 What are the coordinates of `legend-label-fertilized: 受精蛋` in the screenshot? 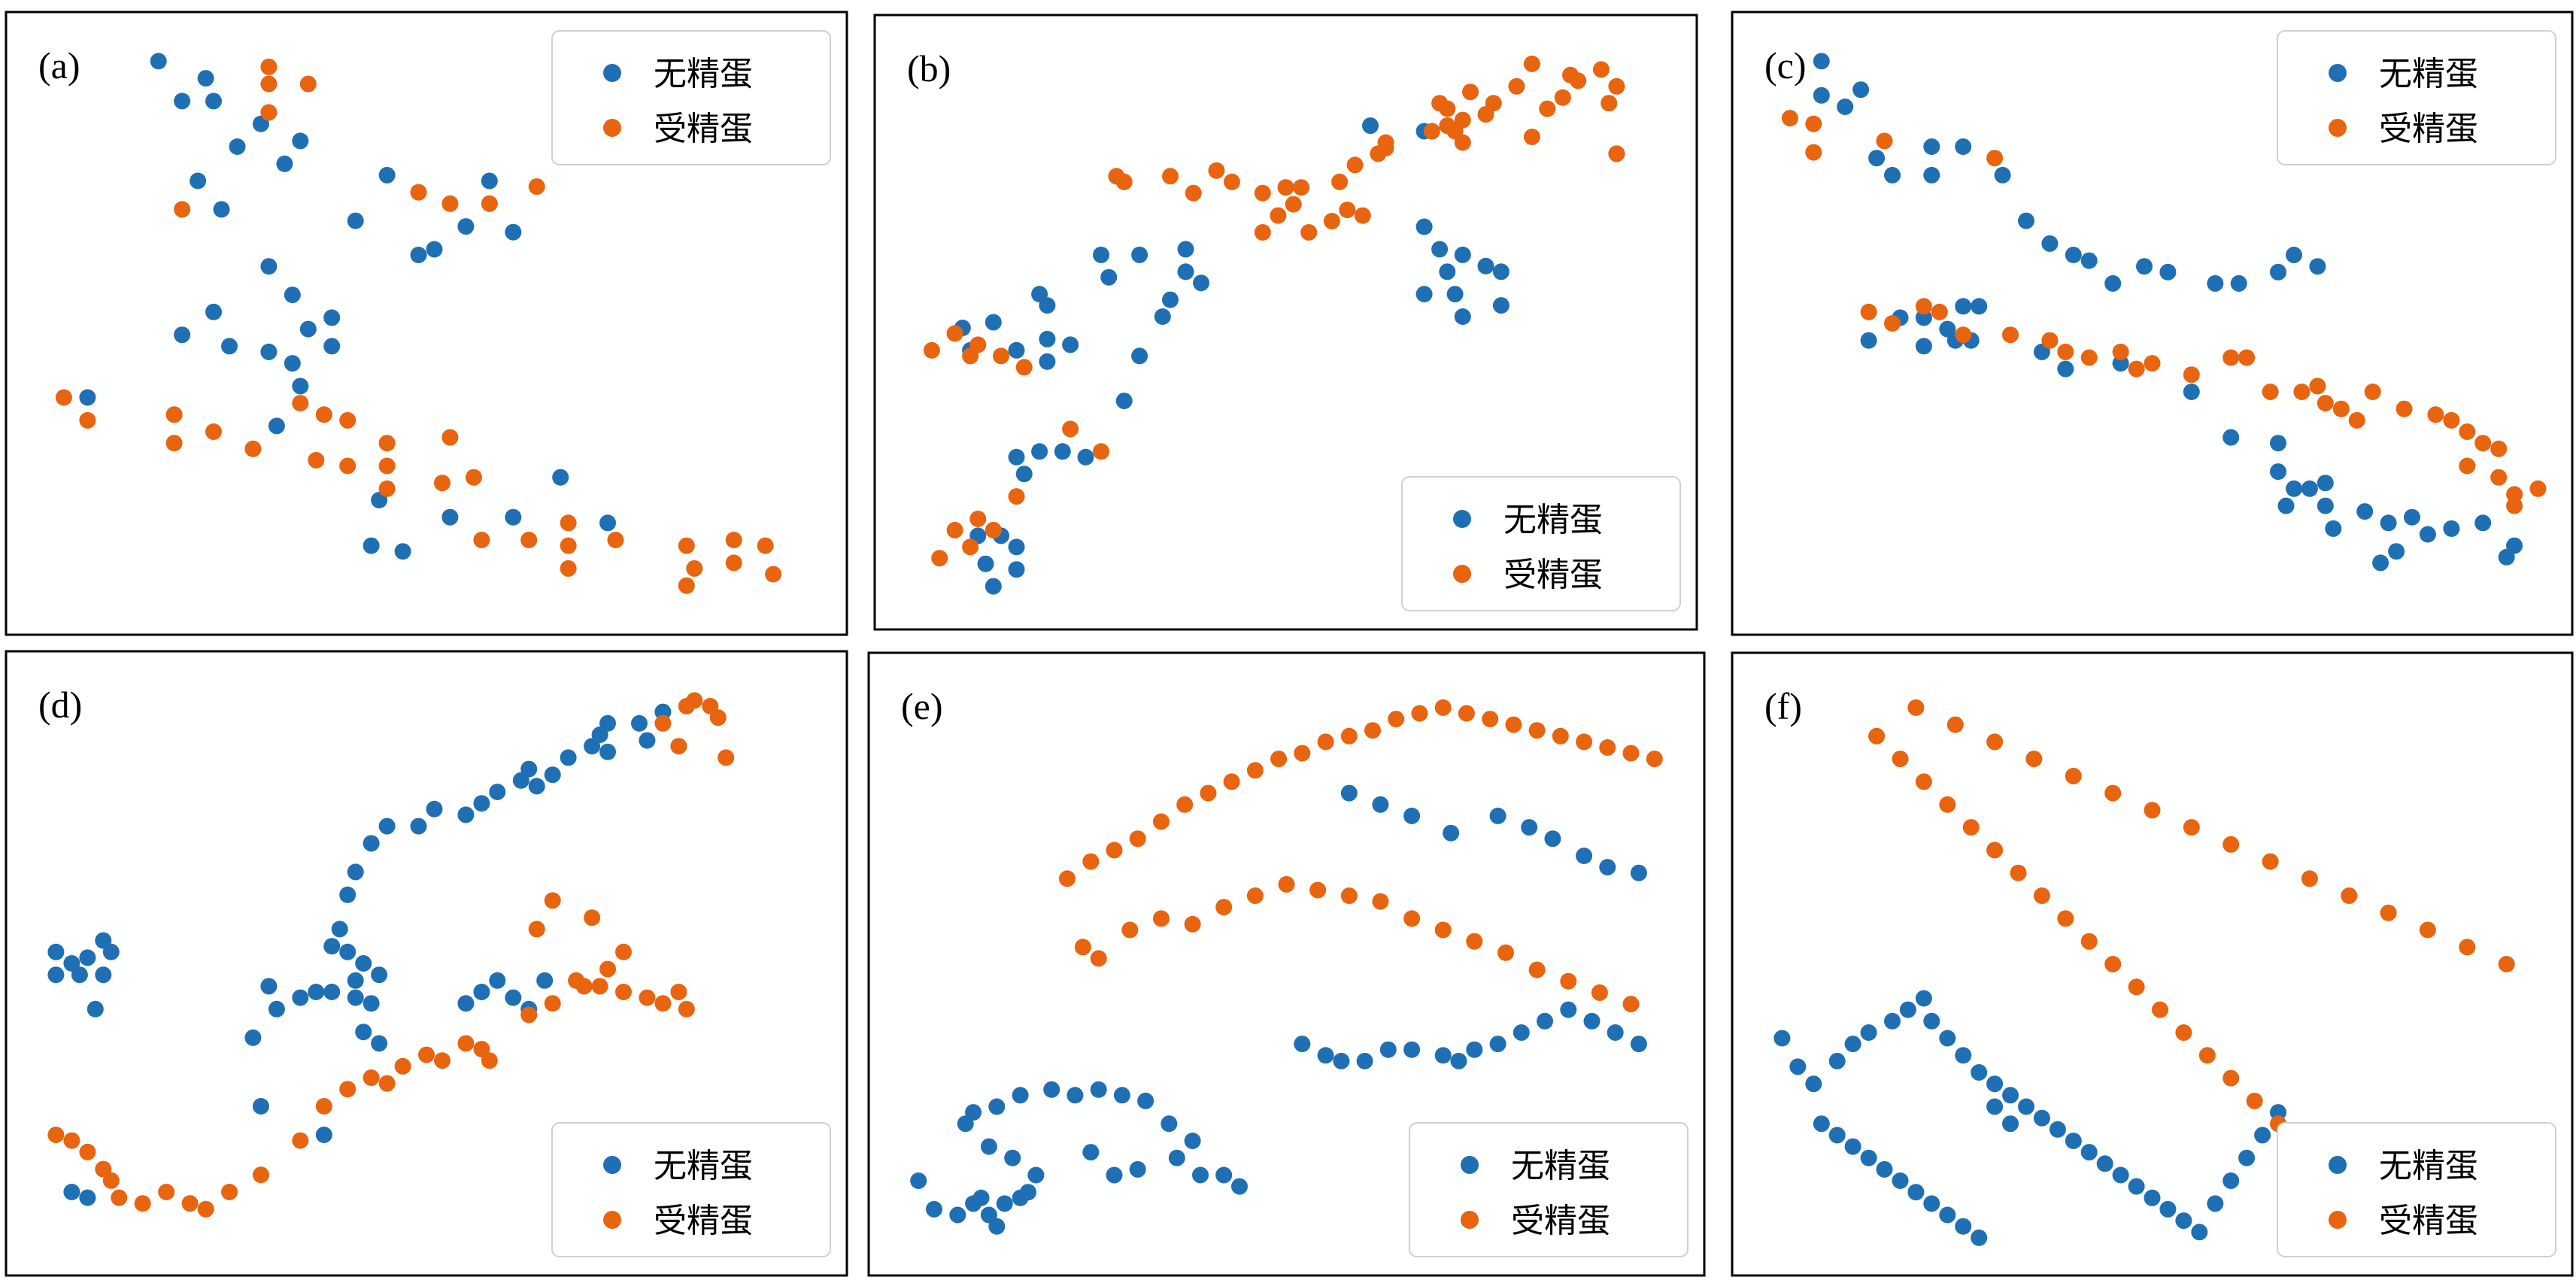 It's located at (1553, 575).